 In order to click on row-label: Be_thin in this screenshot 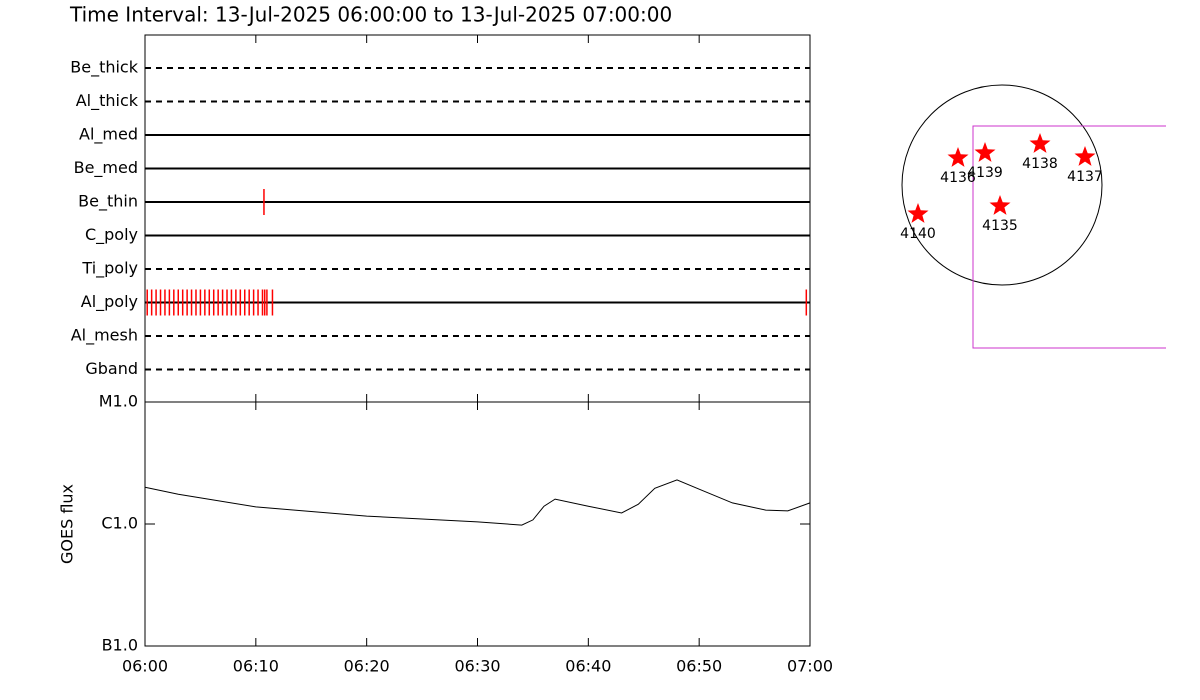, I will do `click(108, 202)`.